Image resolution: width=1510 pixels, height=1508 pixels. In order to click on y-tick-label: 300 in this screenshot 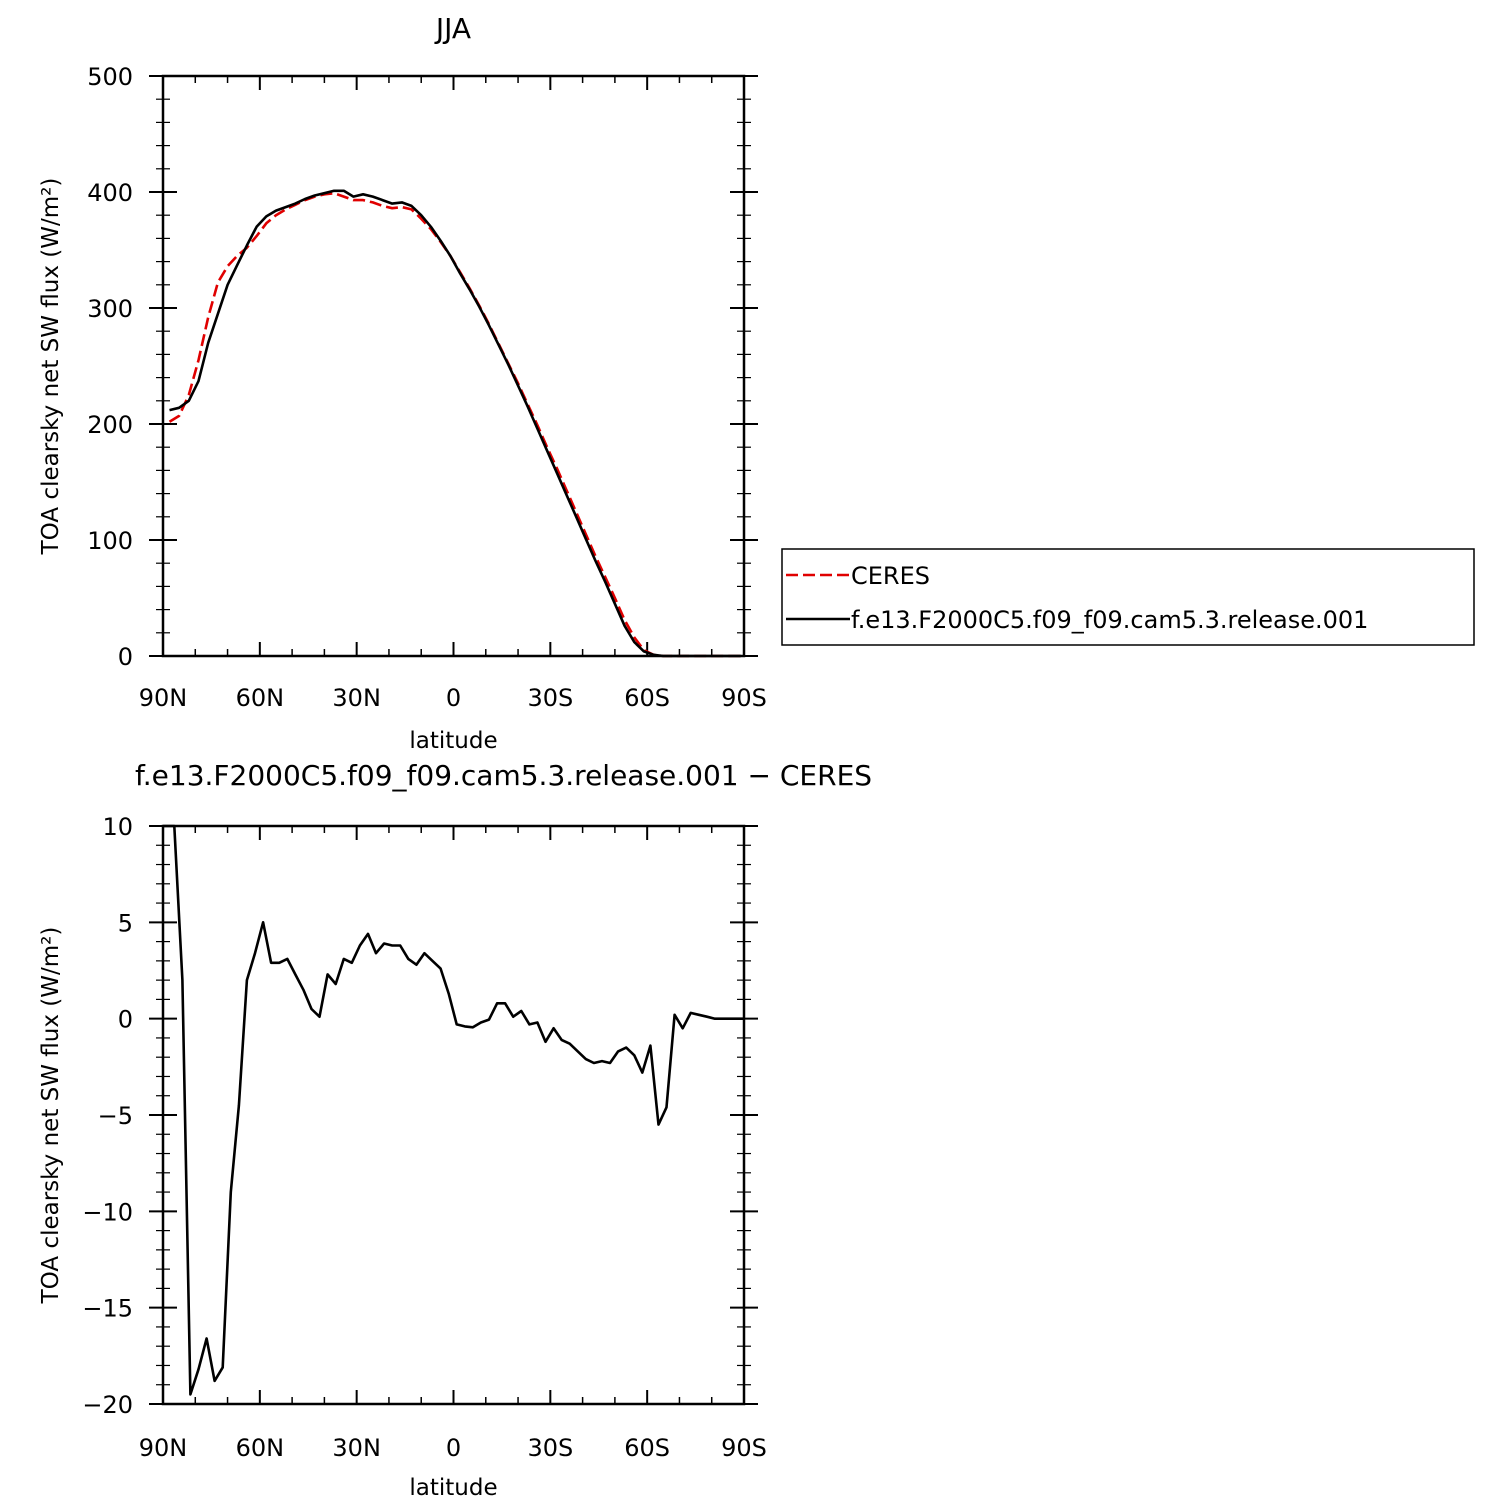, I will do `click(110, 309)`.